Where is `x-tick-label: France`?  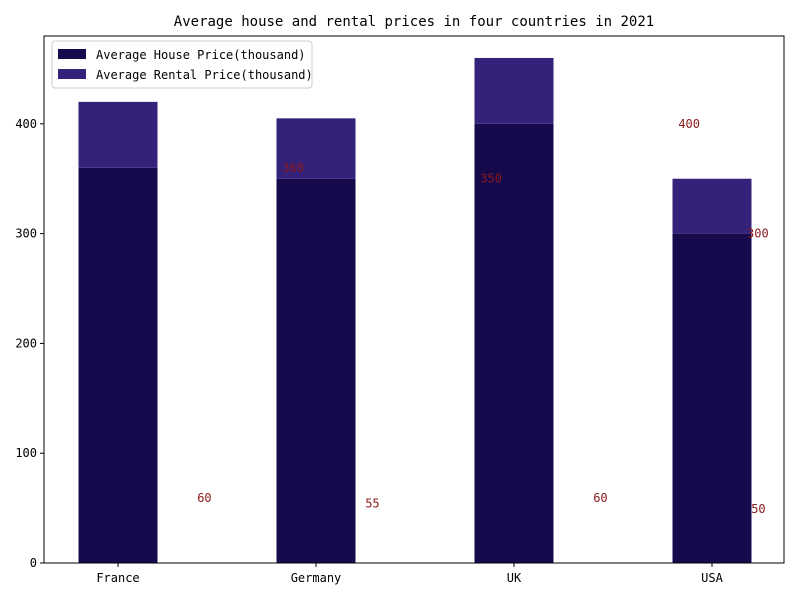
x-tick-label: France is located at coordinates (117, 578).